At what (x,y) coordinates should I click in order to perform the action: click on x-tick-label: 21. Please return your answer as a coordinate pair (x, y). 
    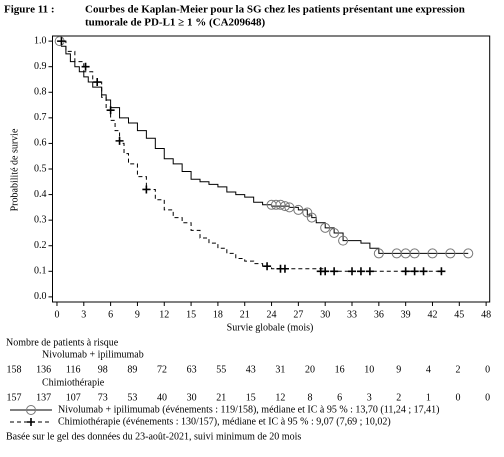
    Looking at the image, I should click on (245, 314).